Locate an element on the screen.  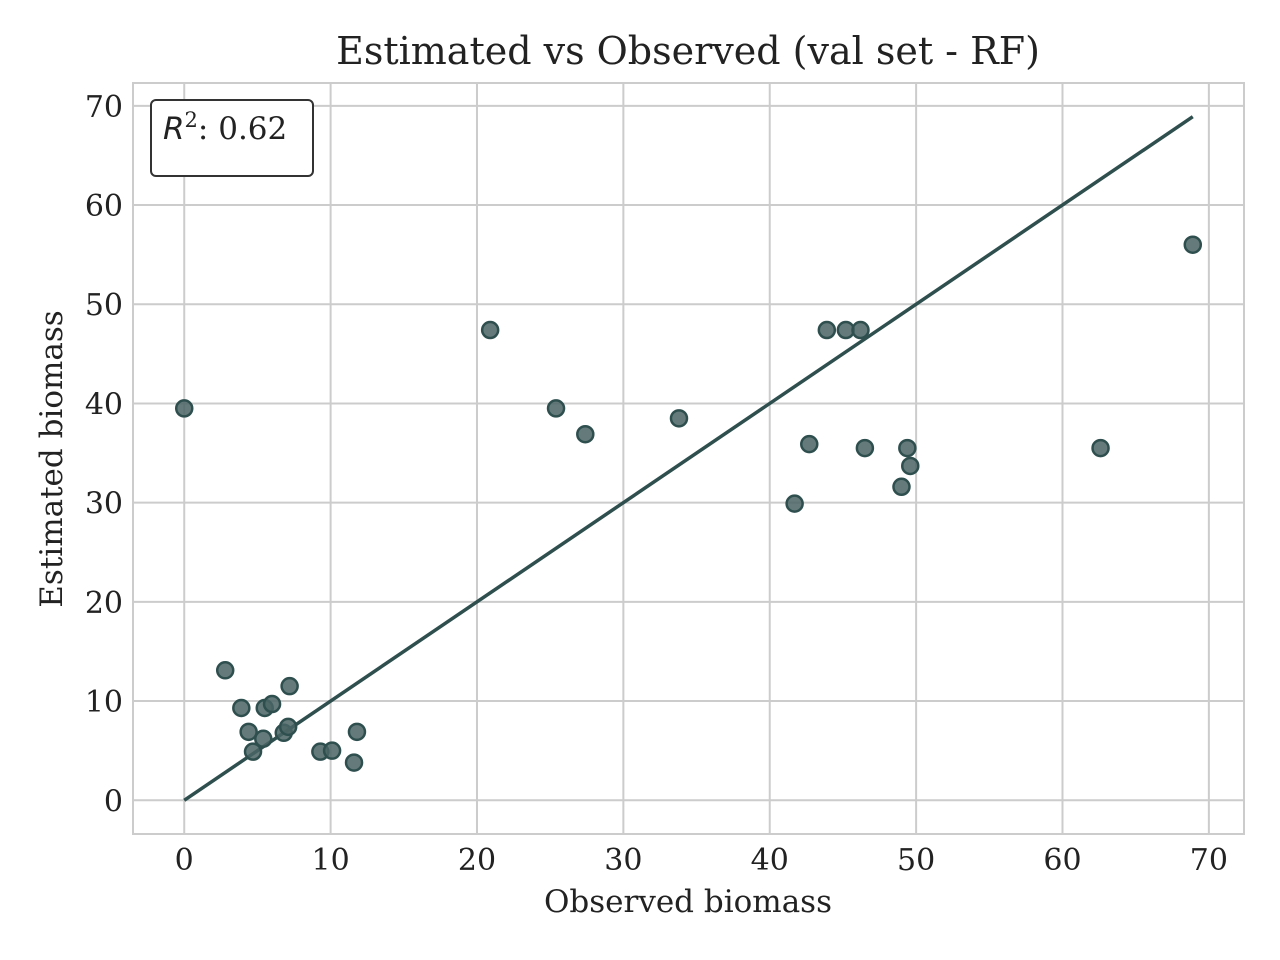
x-tick-label: 70 is located at coordinates (1209, 860).